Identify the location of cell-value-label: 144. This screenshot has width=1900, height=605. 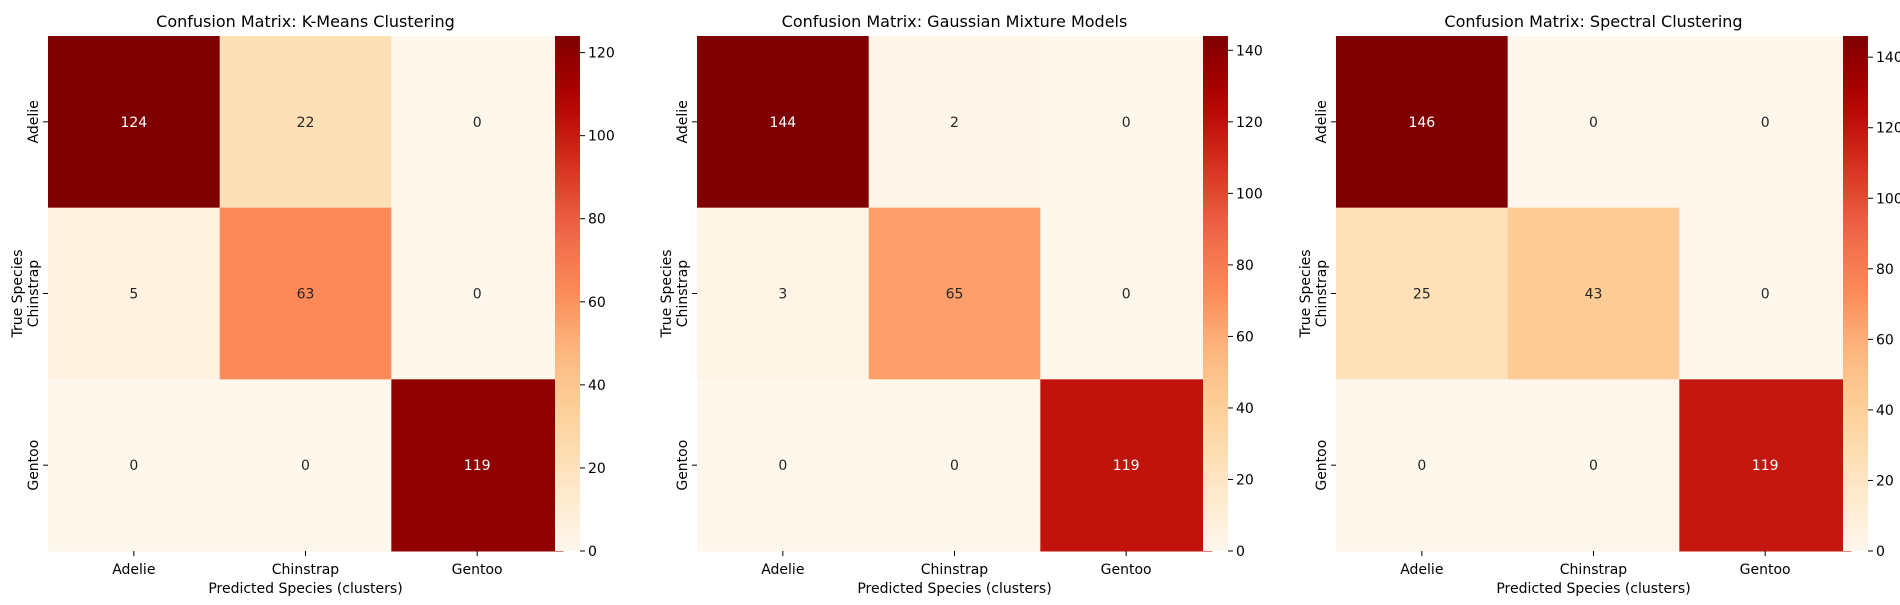
(782, 123).